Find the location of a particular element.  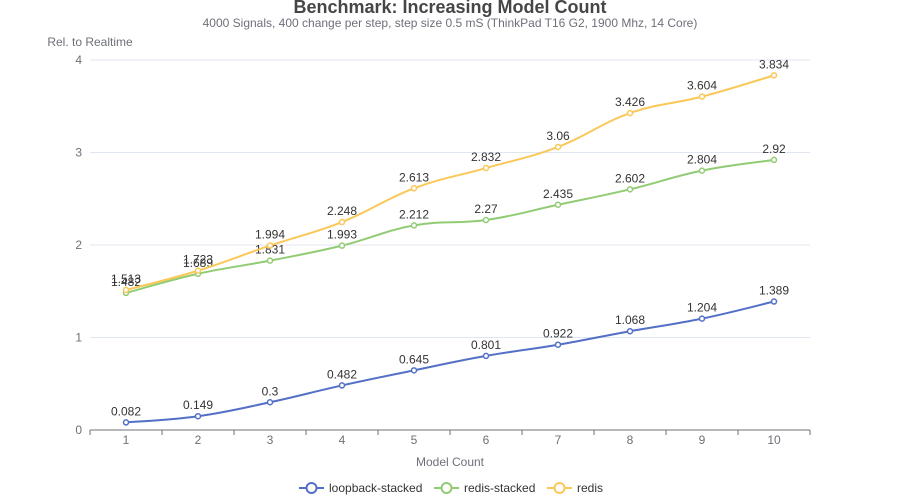

y-tick-label: 3 is located at coordinates (78, 153).